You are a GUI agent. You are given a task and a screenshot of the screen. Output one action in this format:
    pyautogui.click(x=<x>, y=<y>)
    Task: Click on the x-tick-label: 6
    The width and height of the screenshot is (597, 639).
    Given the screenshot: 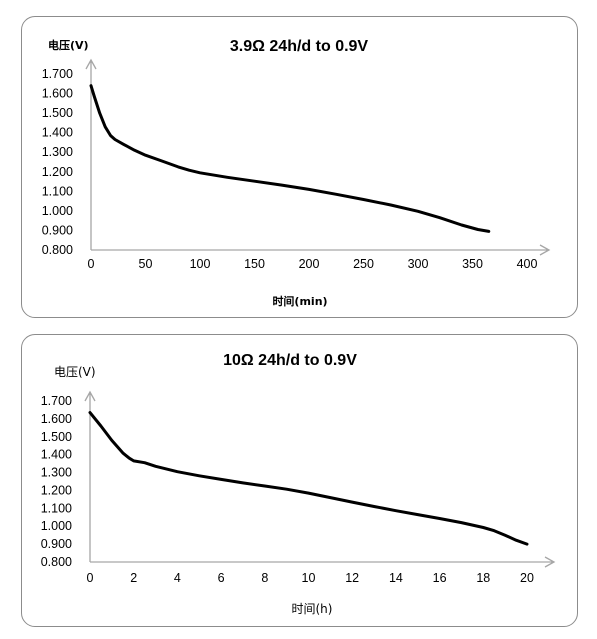 What is the action you would take?
    pyautogui.click(x=221, y=578)
    